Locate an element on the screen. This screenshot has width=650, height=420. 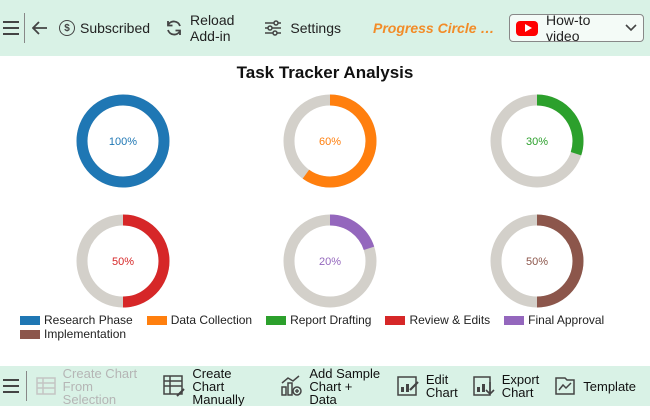
progress-circle-implementation: 50% is located at coordinates (537, 261).